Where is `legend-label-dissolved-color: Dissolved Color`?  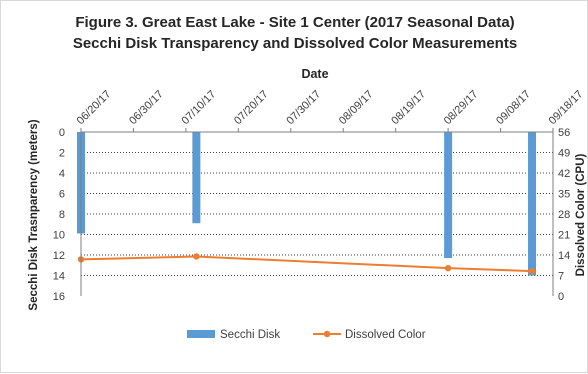 legend-label-dissolved-color: Dissolved Color is located at coordinates (385, 335).